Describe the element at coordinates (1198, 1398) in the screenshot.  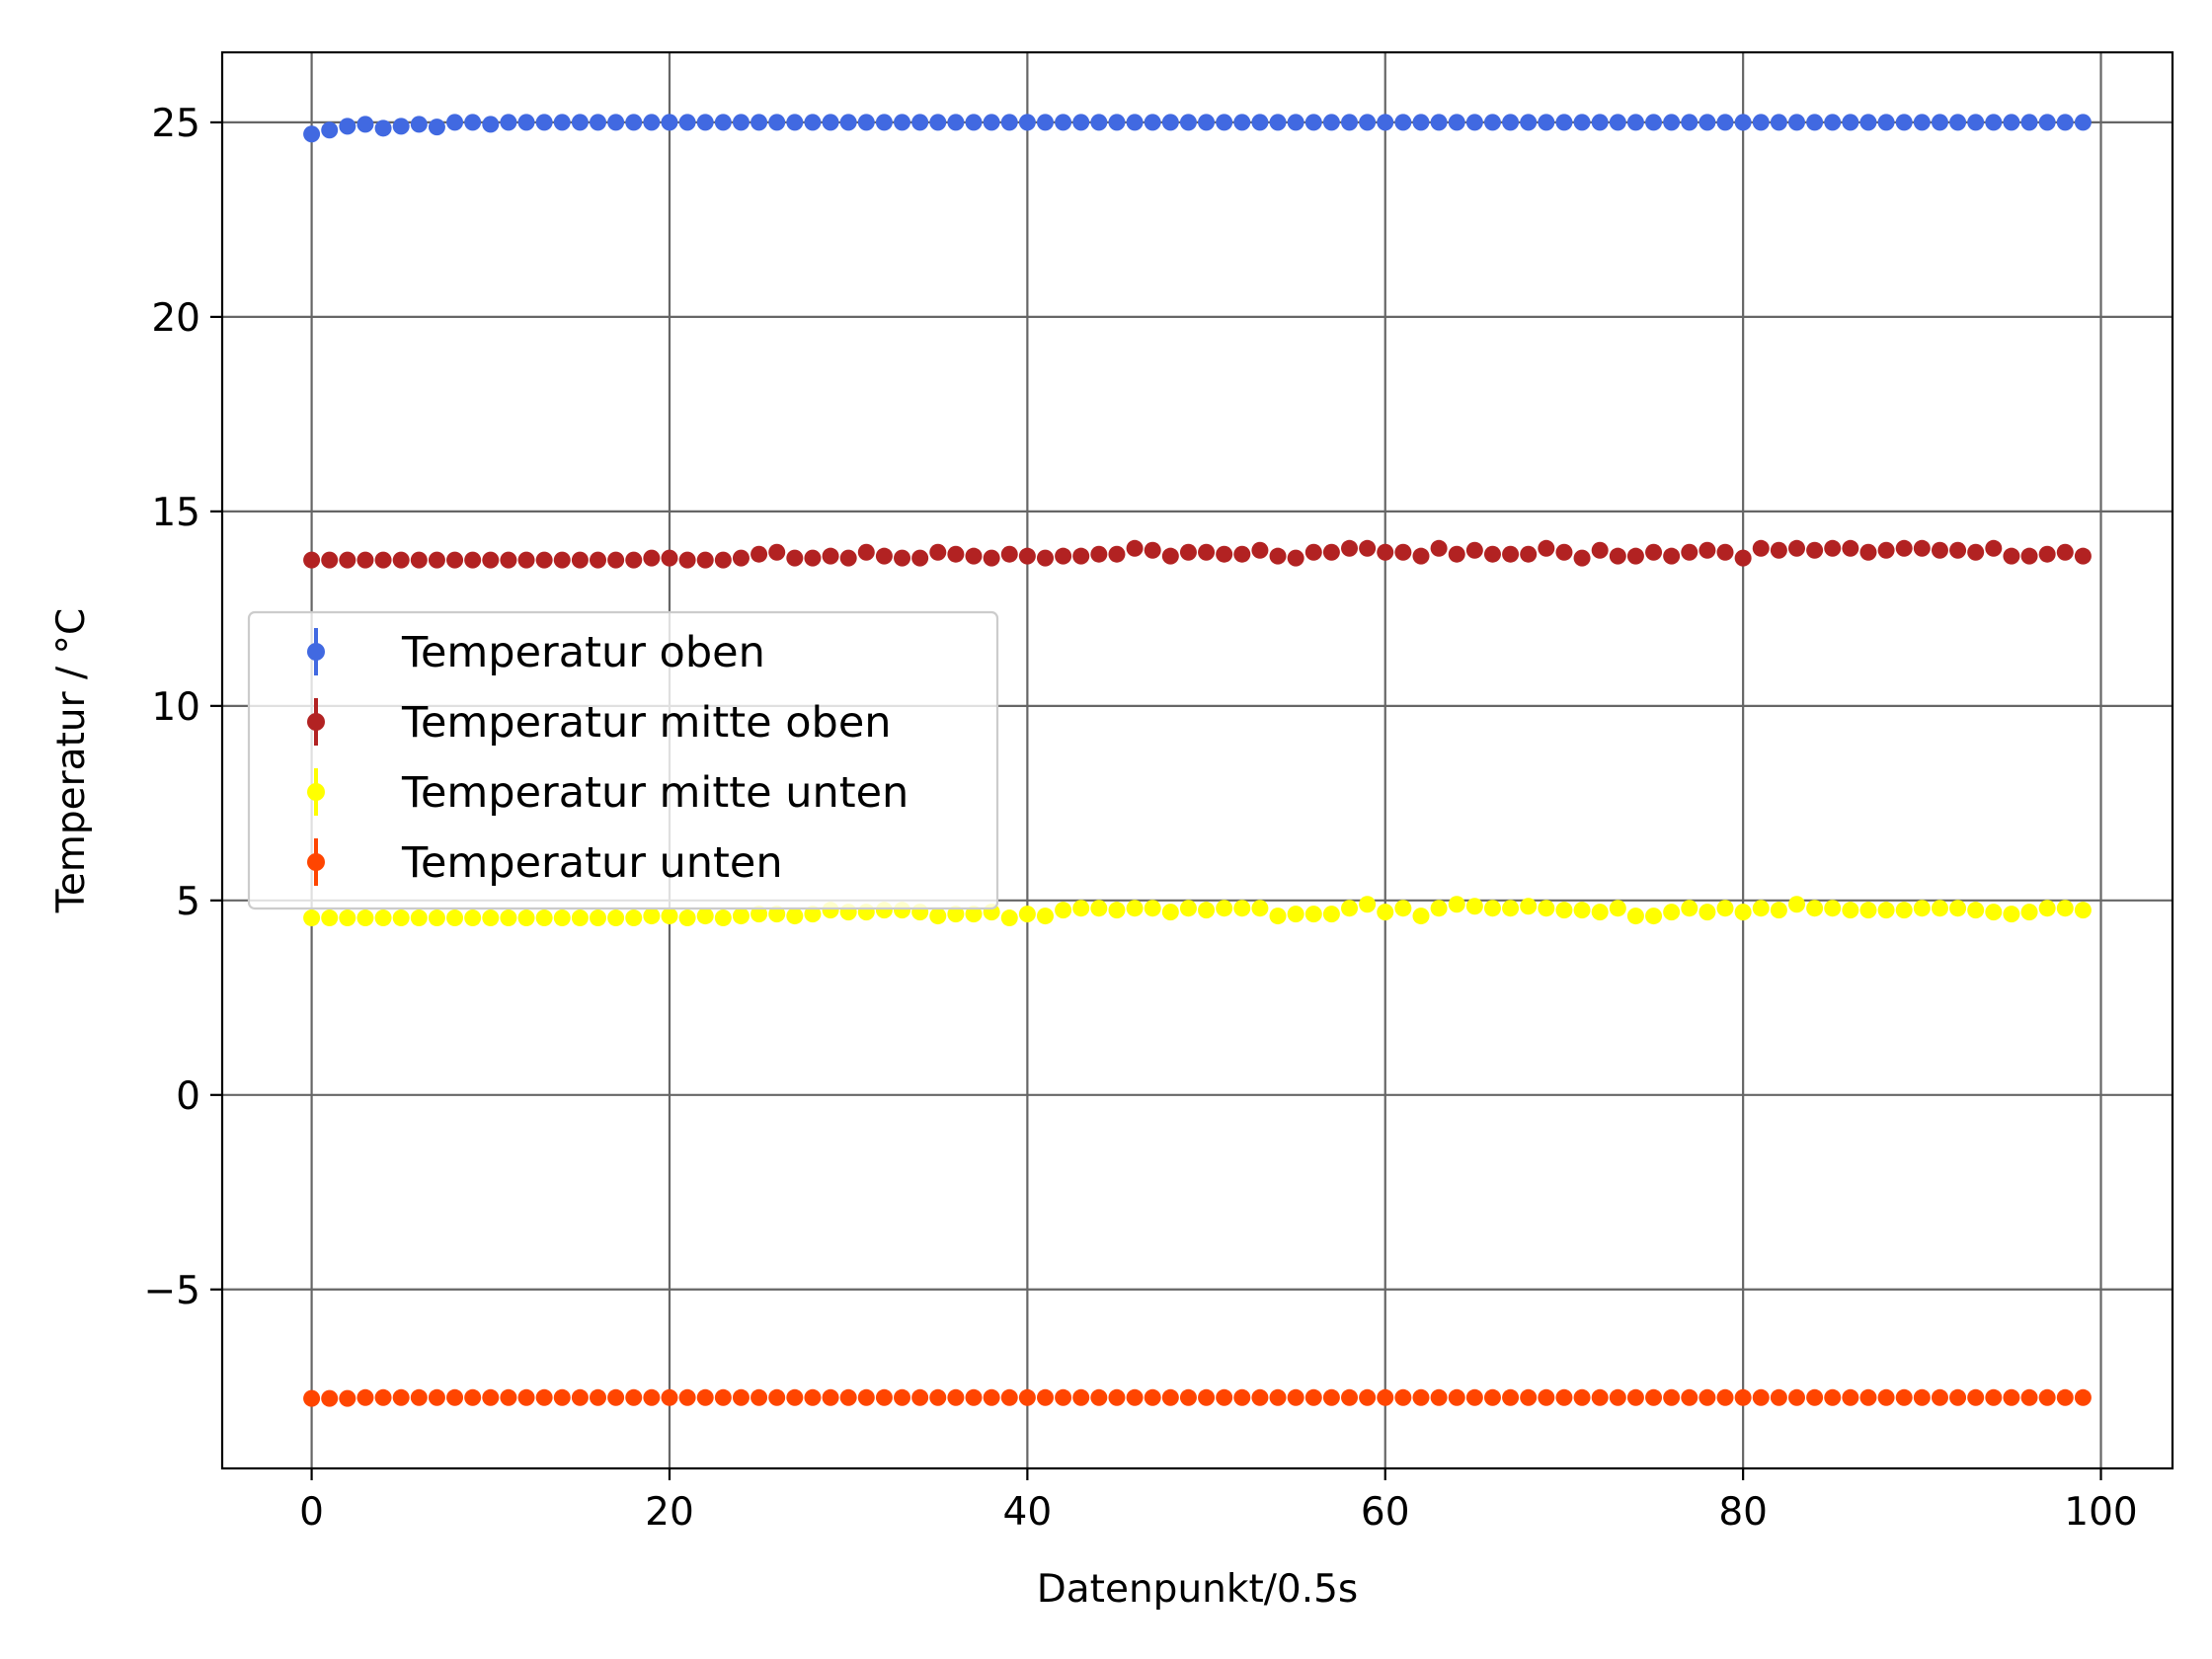
I see `series-temperatur-unten` at that location.